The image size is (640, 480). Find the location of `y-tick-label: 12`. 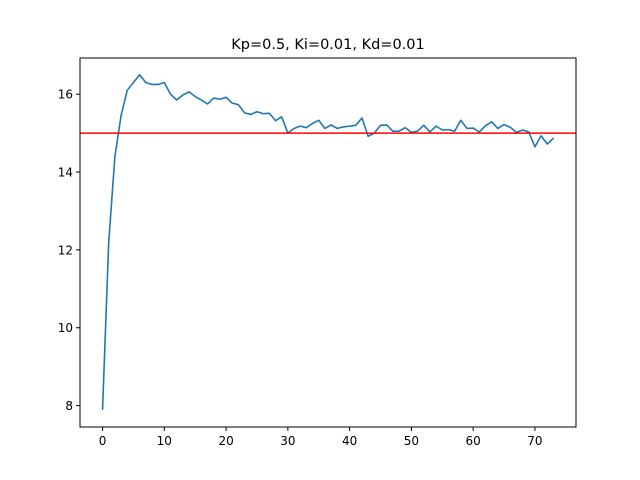

y-tick-label: 12 is located at coordinates (65, 250).